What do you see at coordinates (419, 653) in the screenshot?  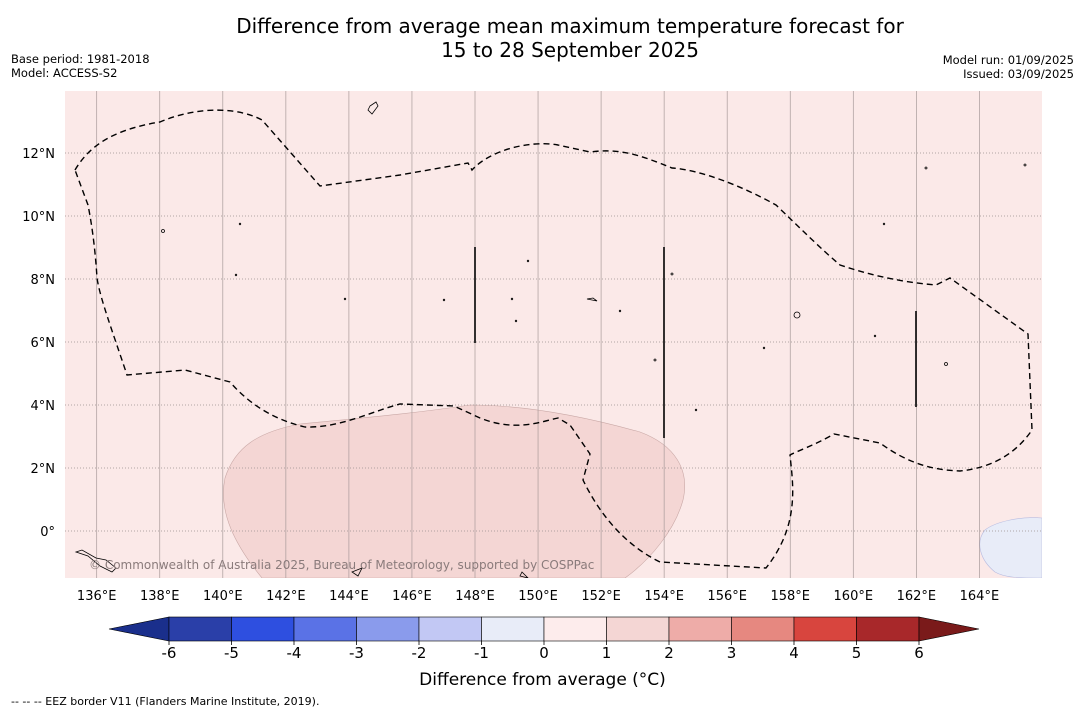 I see `colorbar-label: -2` at bounding box center [419, 653].